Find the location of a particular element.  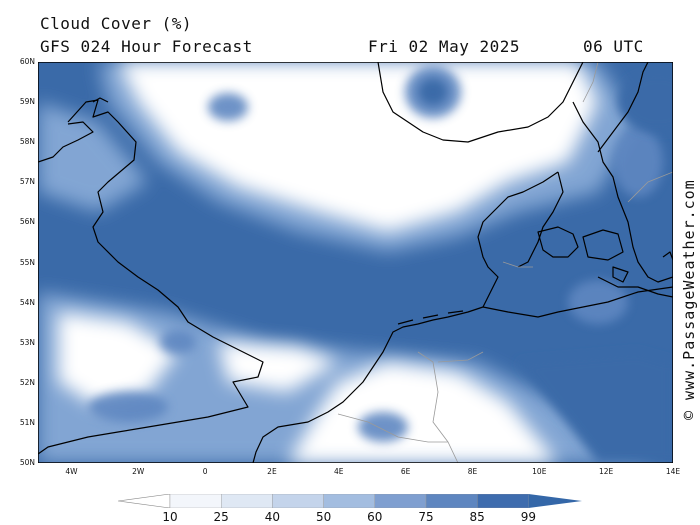

lat-tick-label: 57N is located at coordinates (27, 182).